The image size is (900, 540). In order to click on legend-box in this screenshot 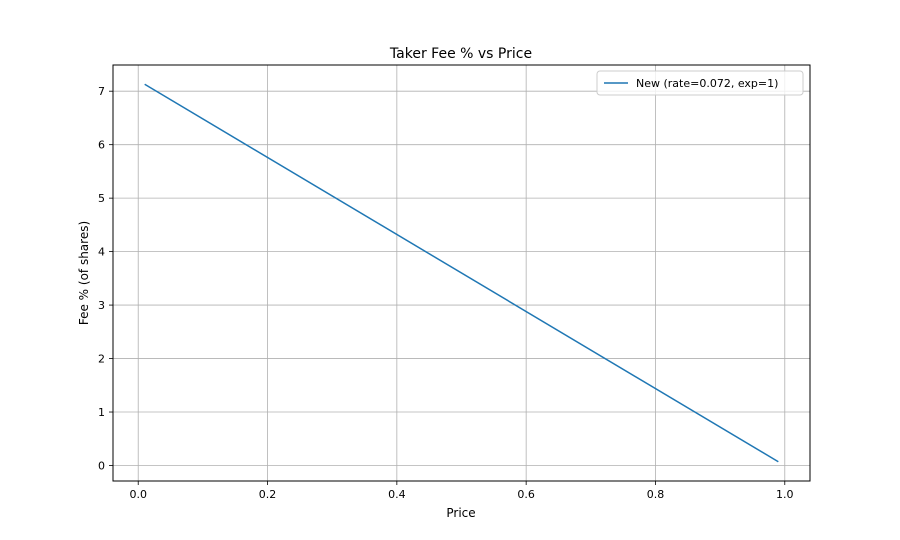, I will do `click(700, 83)`.